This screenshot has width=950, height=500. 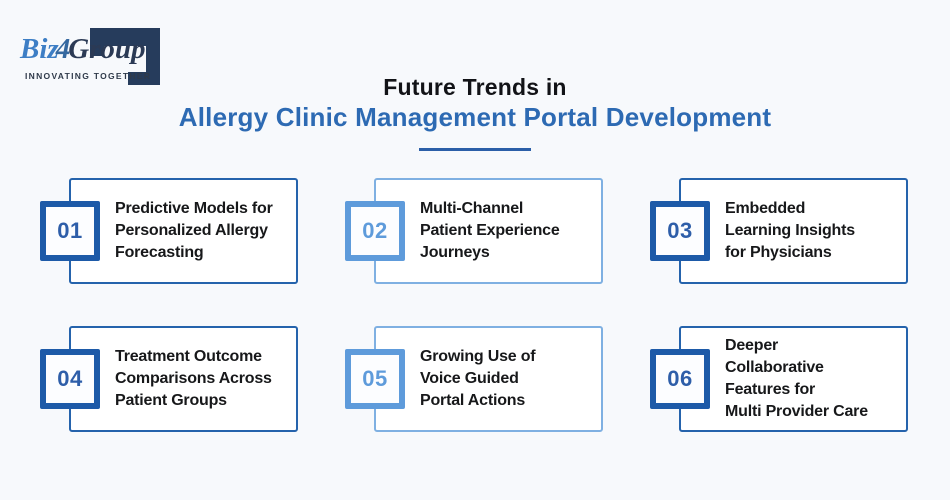 I want to click on card-number-badge: 04, so click(x=70, y=379).